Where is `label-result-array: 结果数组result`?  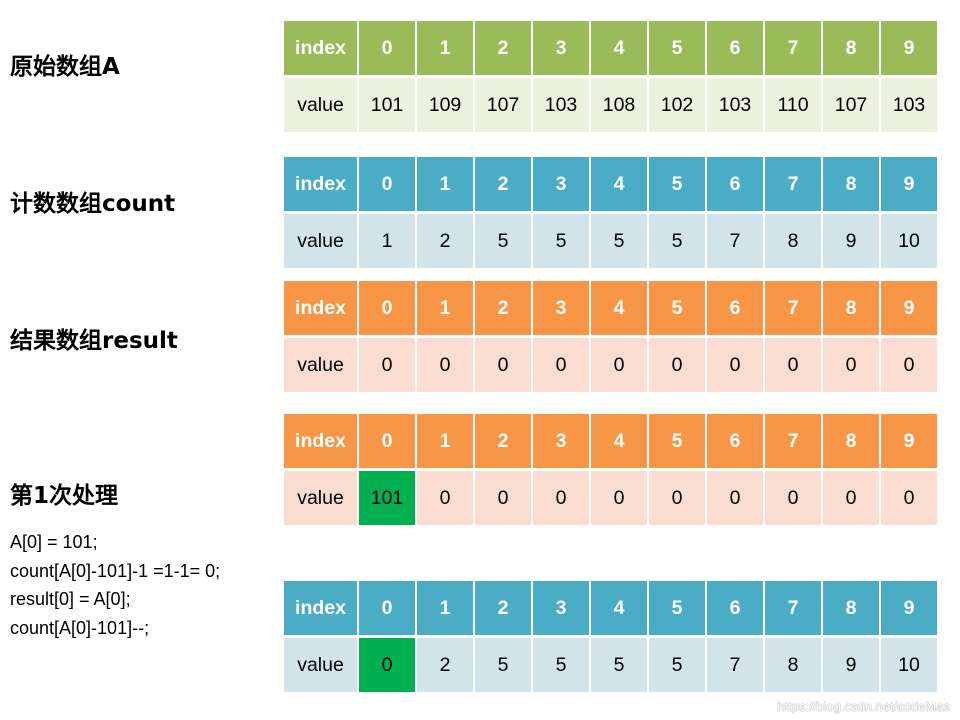
label-result-array: 结果数组result is located at coordinates (94, 341).